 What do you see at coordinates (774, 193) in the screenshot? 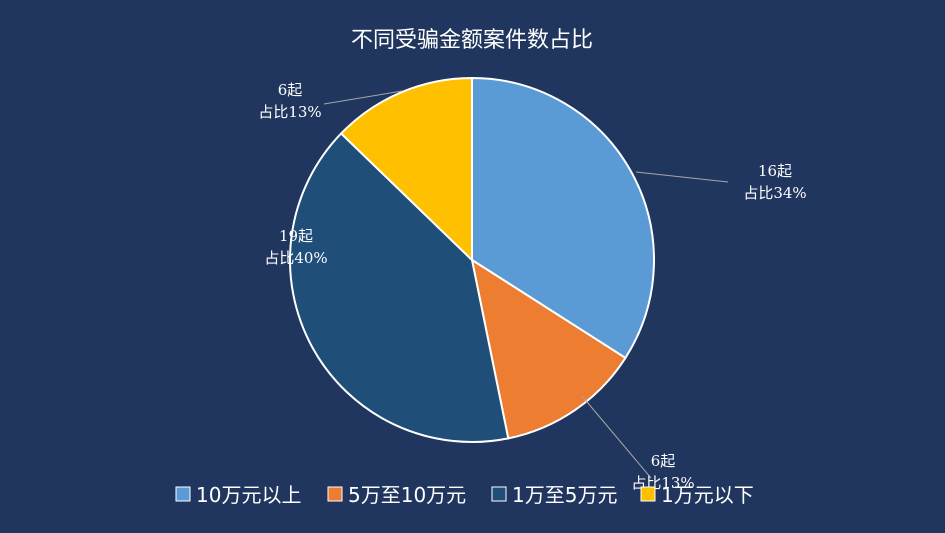
I see `data-label-pct-1: 占比34%` at bounding box center [774, 193].